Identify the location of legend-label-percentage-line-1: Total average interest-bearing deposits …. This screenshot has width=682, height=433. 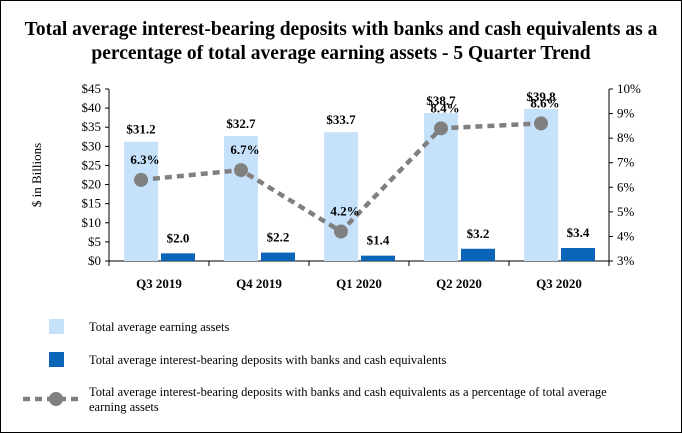
(348, 392).